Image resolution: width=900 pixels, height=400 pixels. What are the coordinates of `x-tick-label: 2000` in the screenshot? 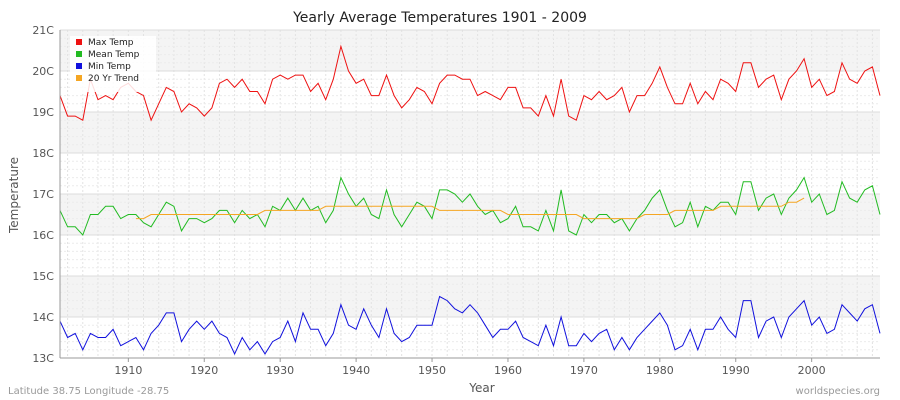 It's located at (812, 370).